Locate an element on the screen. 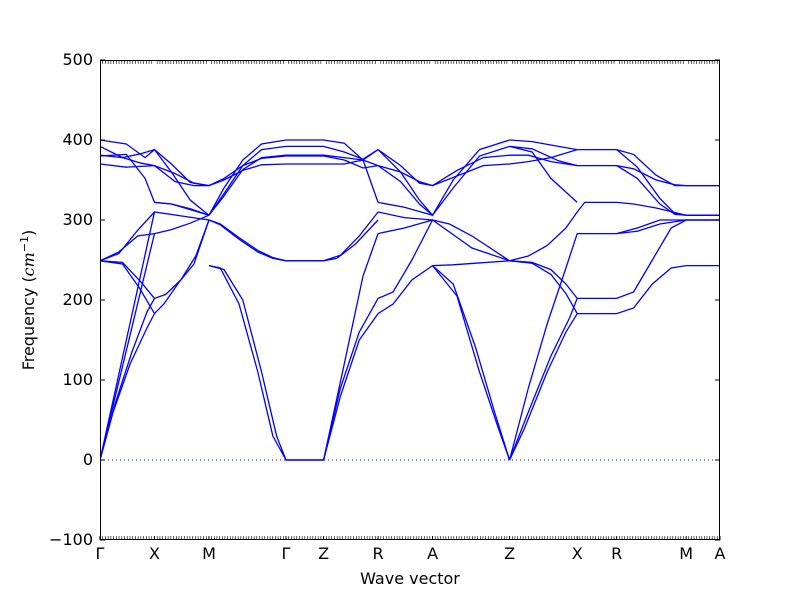  y-tick-label: 300 is located at coordinates (77, 219).